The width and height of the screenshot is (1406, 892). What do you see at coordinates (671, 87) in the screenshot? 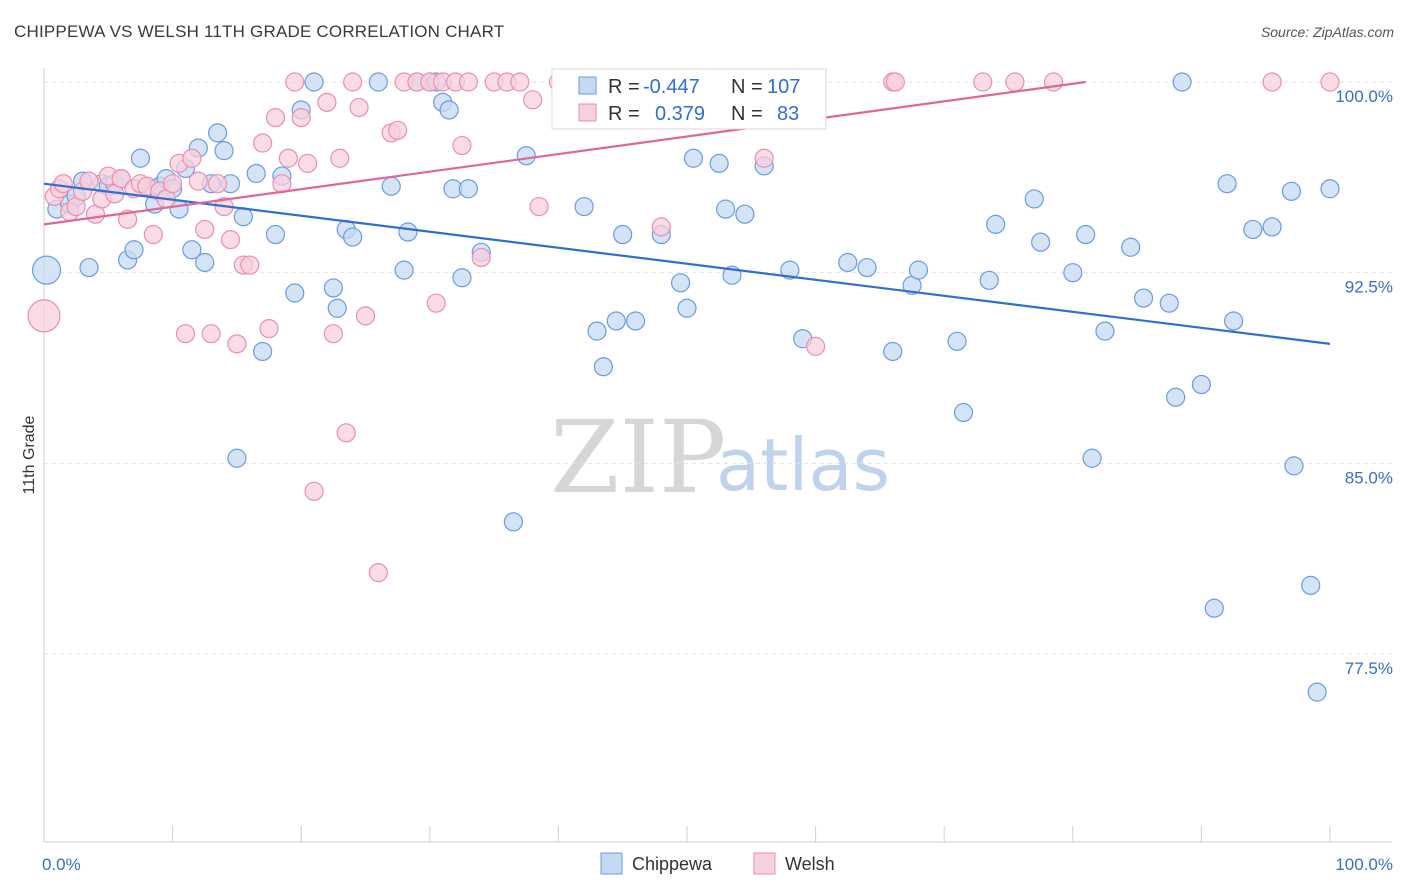
I see `legend-r-value-chippewa: -0.447` at bounding box center [671, 87].